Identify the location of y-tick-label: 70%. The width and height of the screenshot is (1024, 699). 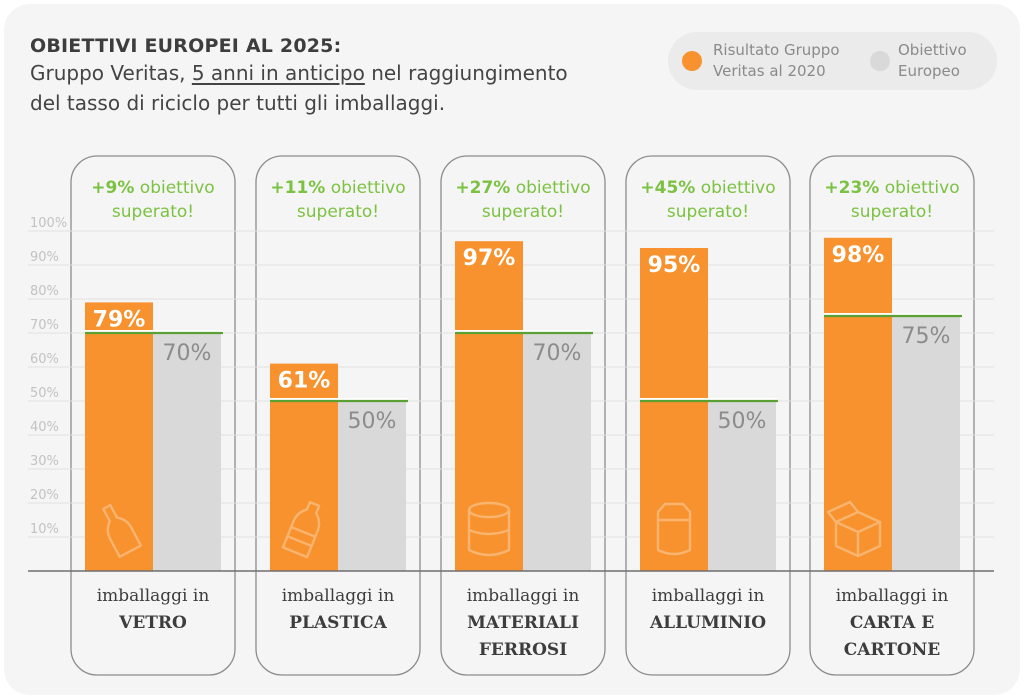
(44, 325).